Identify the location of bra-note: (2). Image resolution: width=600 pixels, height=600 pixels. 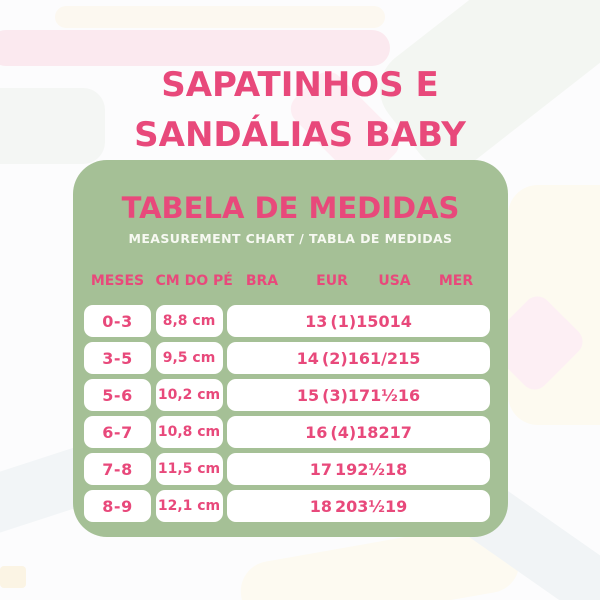
(334, 358).